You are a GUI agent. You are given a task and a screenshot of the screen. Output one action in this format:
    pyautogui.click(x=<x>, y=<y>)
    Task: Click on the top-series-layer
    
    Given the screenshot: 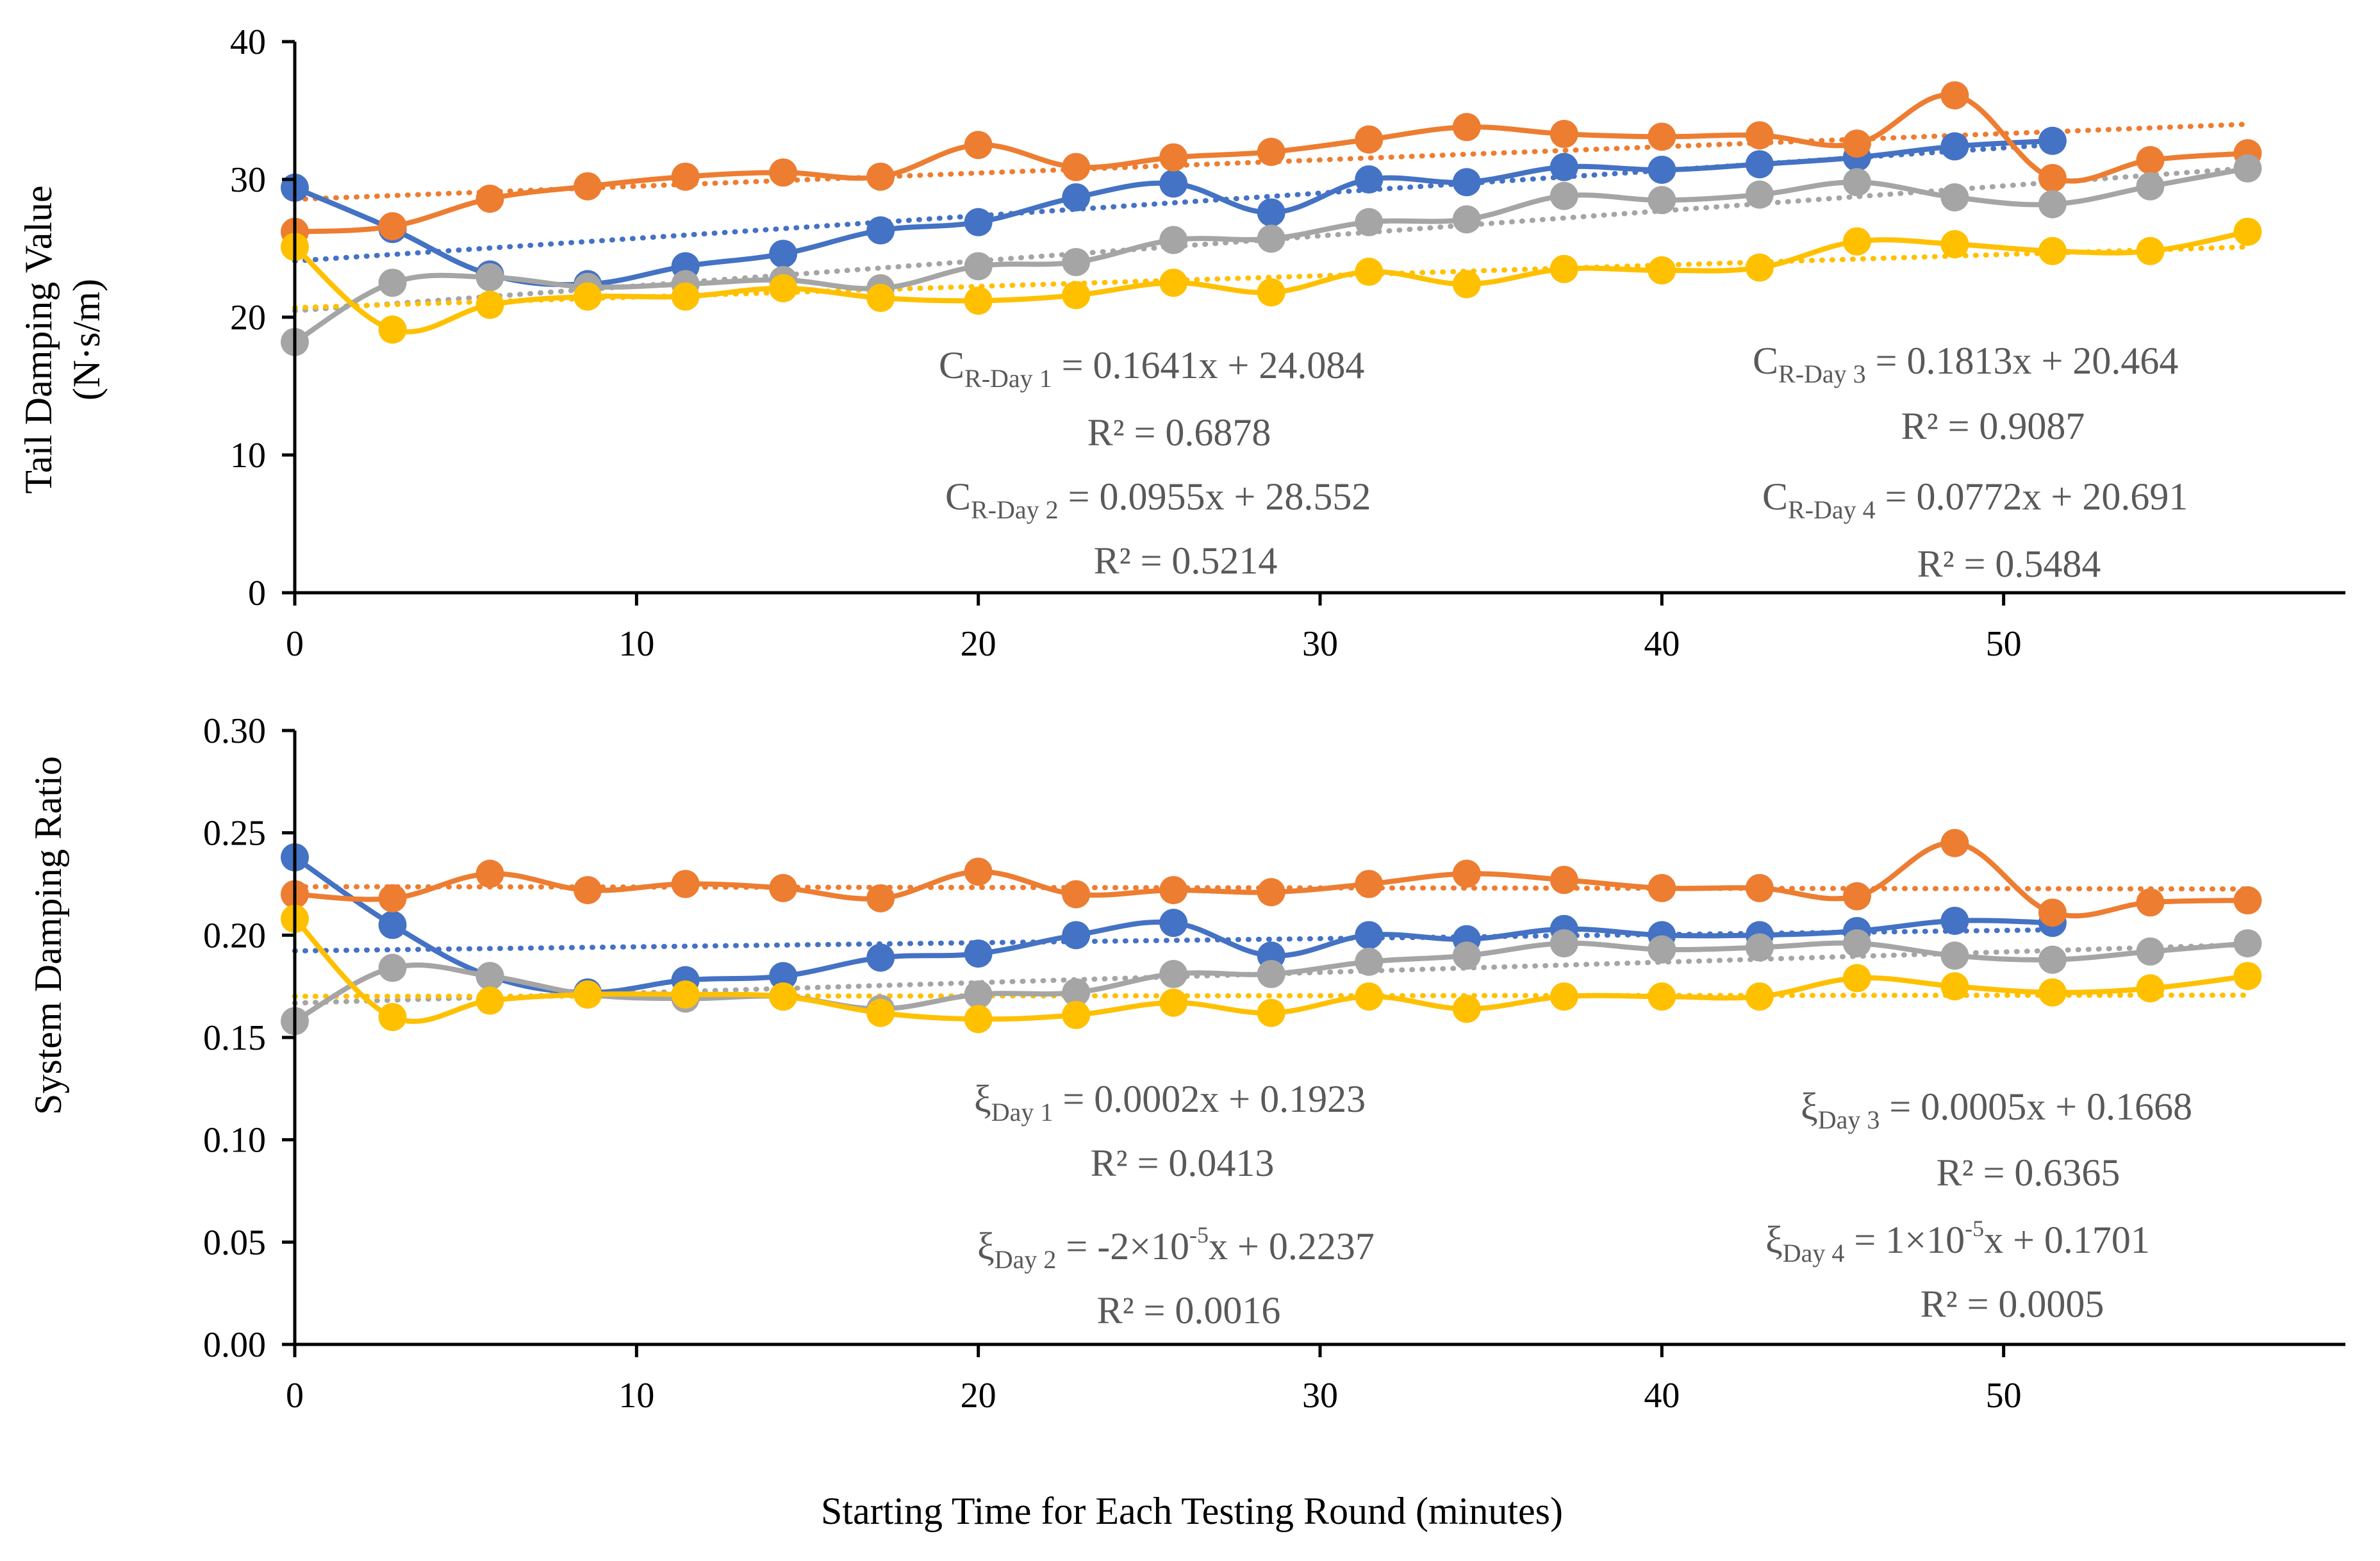 What is the action you would take?
    pyautogui.click(x=1271, y=218)
    